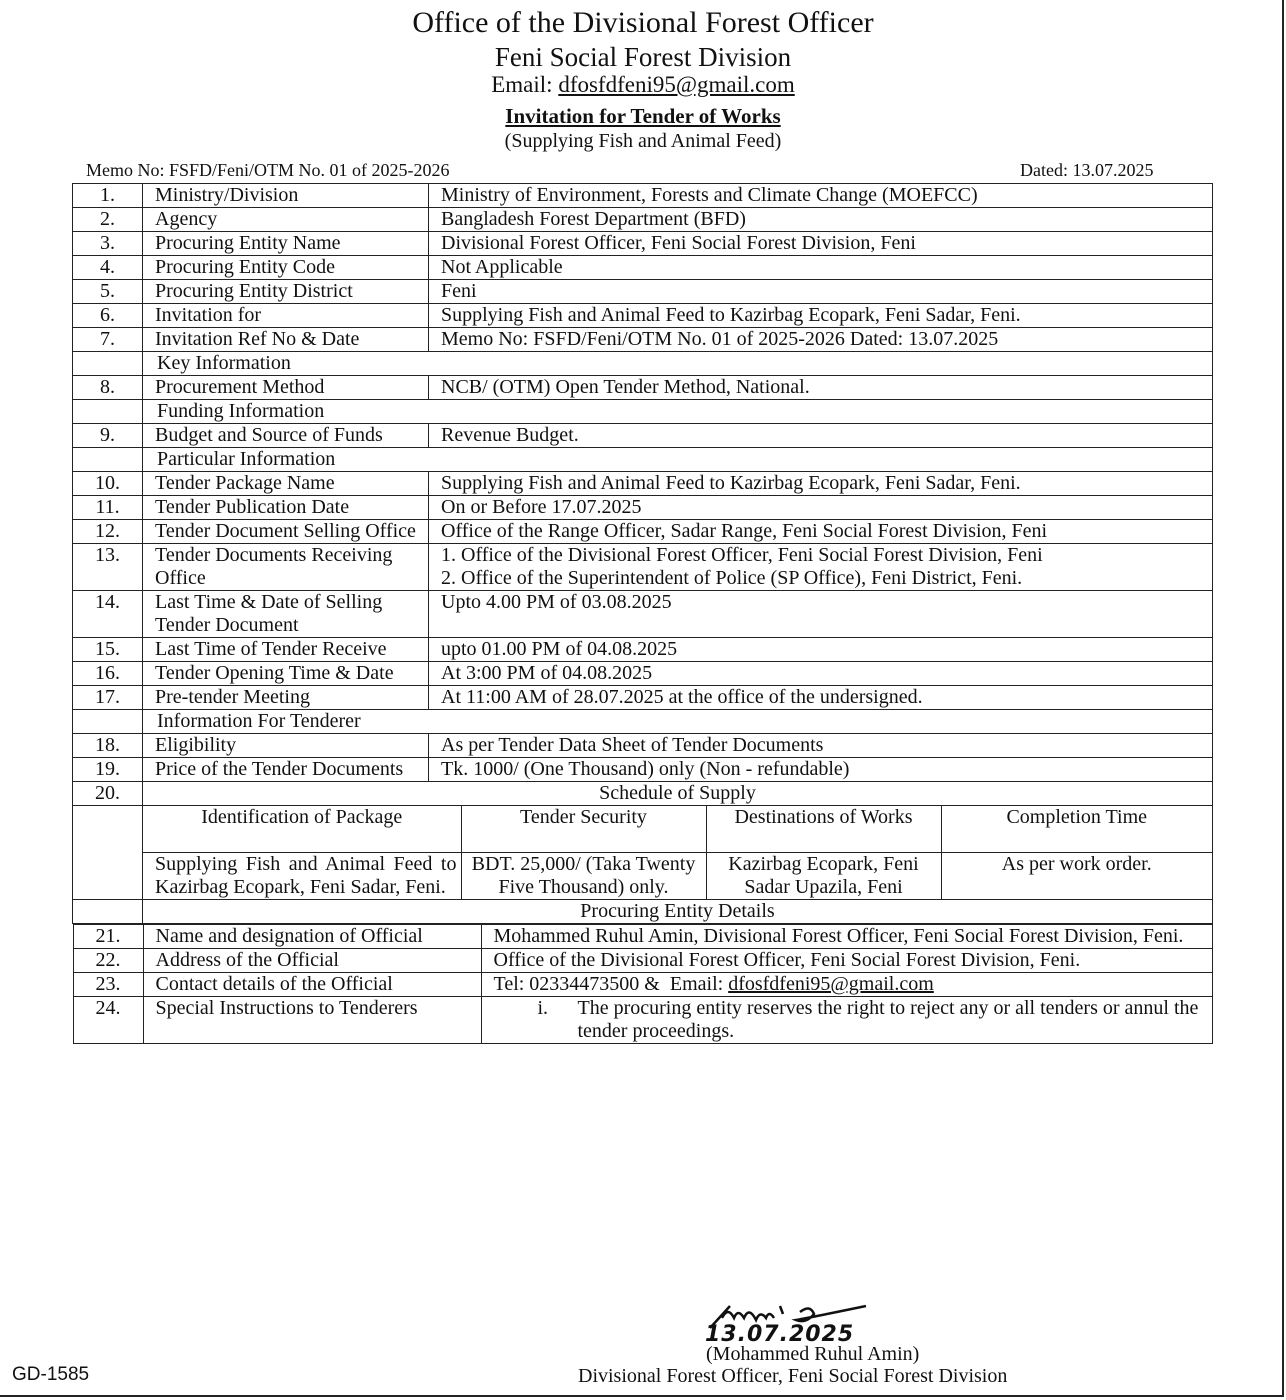 The image size is (1286, 1400). I want to click on table-row: 5. Procuring Entity District Feni, so click(642, 291).